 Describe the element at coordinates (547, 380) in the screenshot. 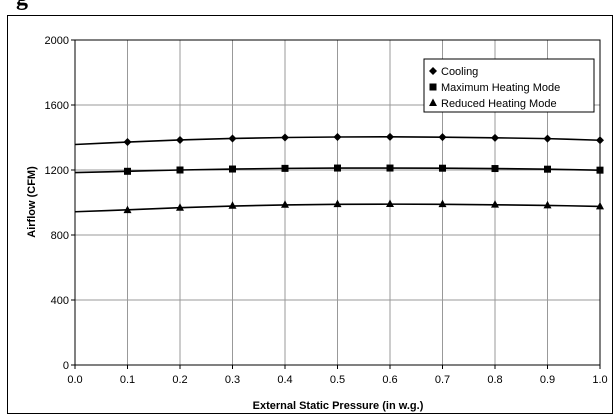

I see `x-tick-label: 0.9` at that location.